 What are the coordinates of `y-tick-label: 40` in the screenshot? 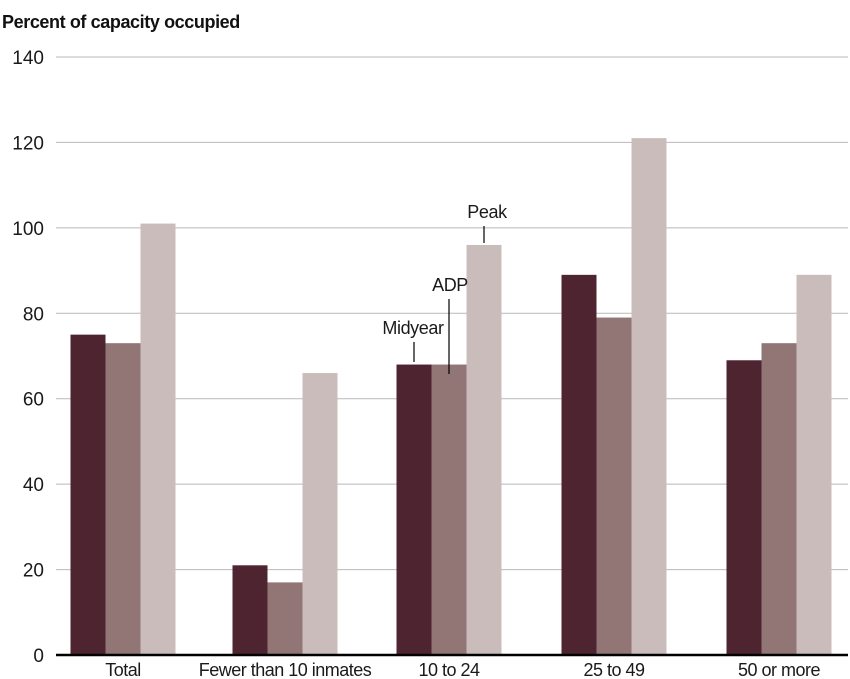 It's located at (33, 485).